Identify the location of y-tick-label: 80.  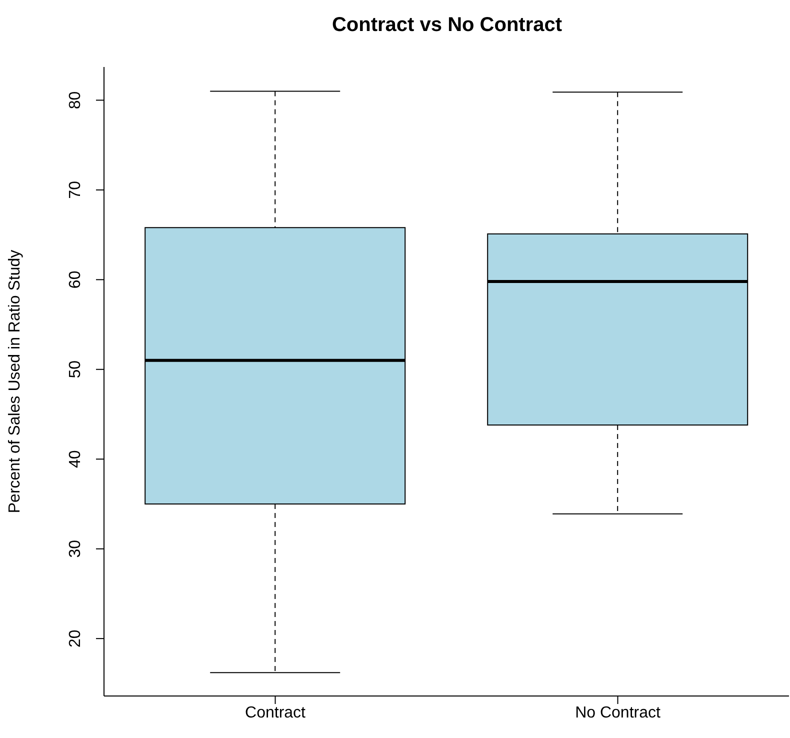
(75, 100).